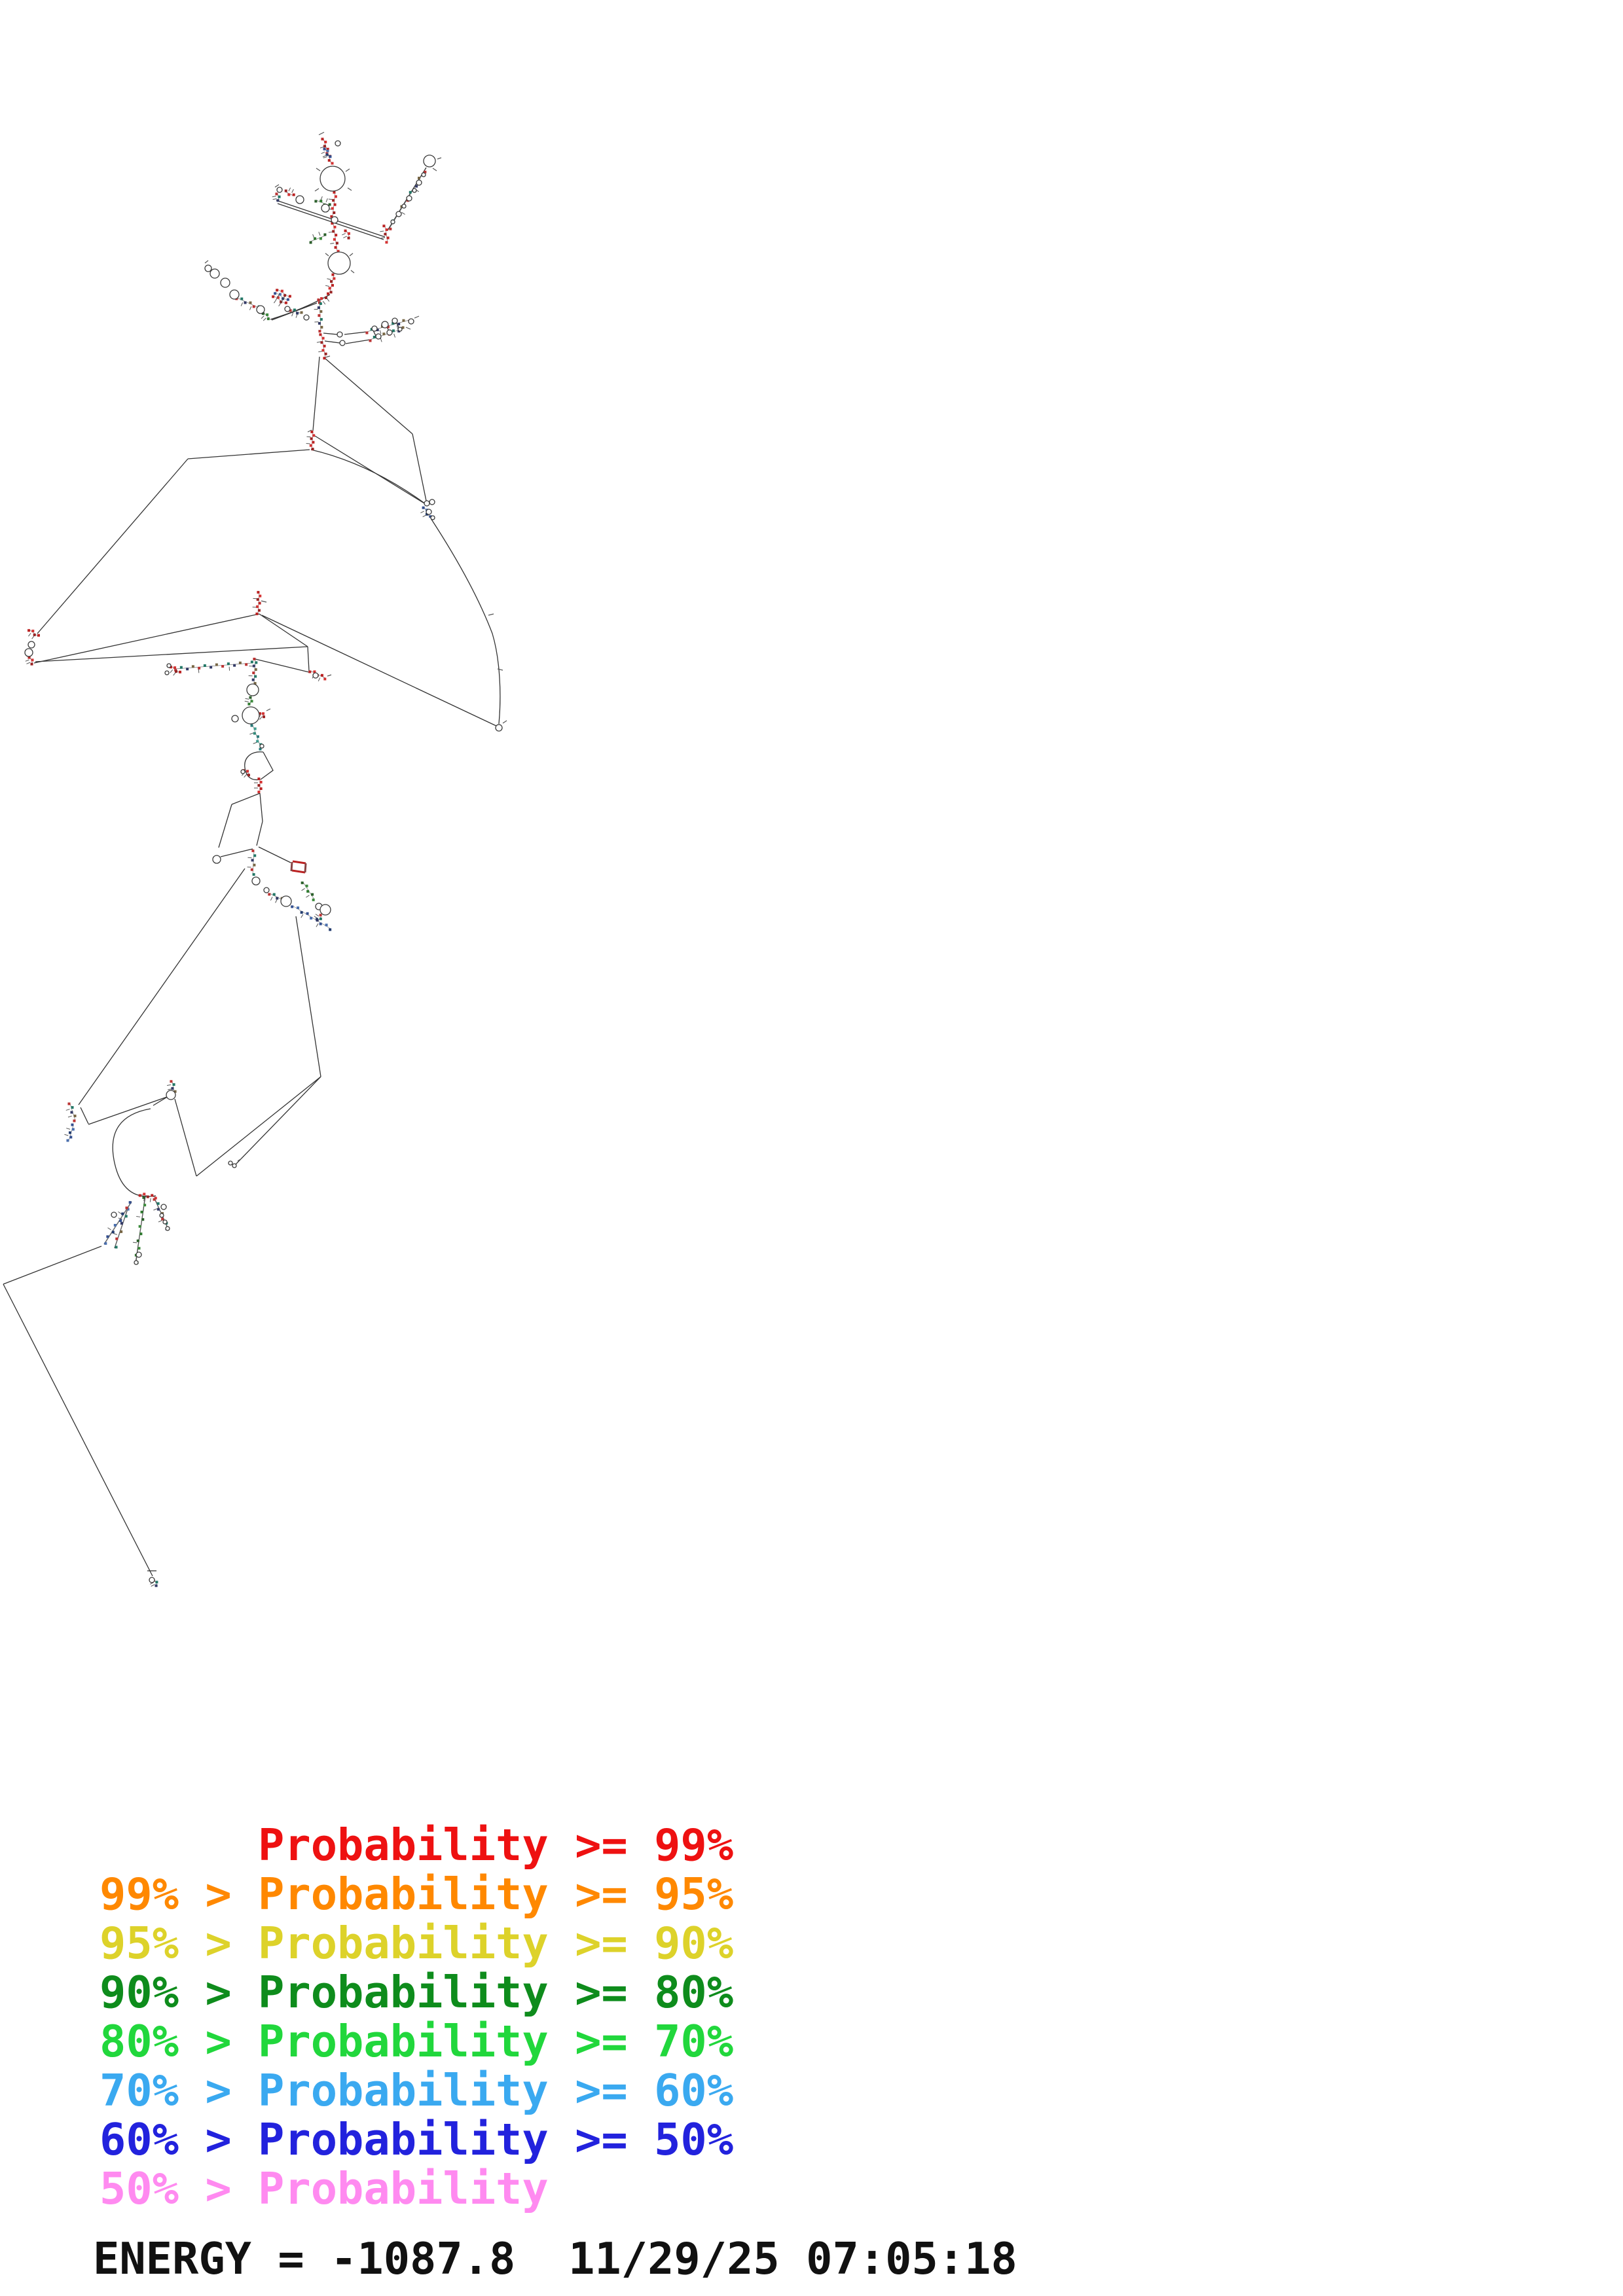 The image size is (1623, 2296). I want to click on legend-line: 80% > Probability >= 70%, so click(417, 2041).